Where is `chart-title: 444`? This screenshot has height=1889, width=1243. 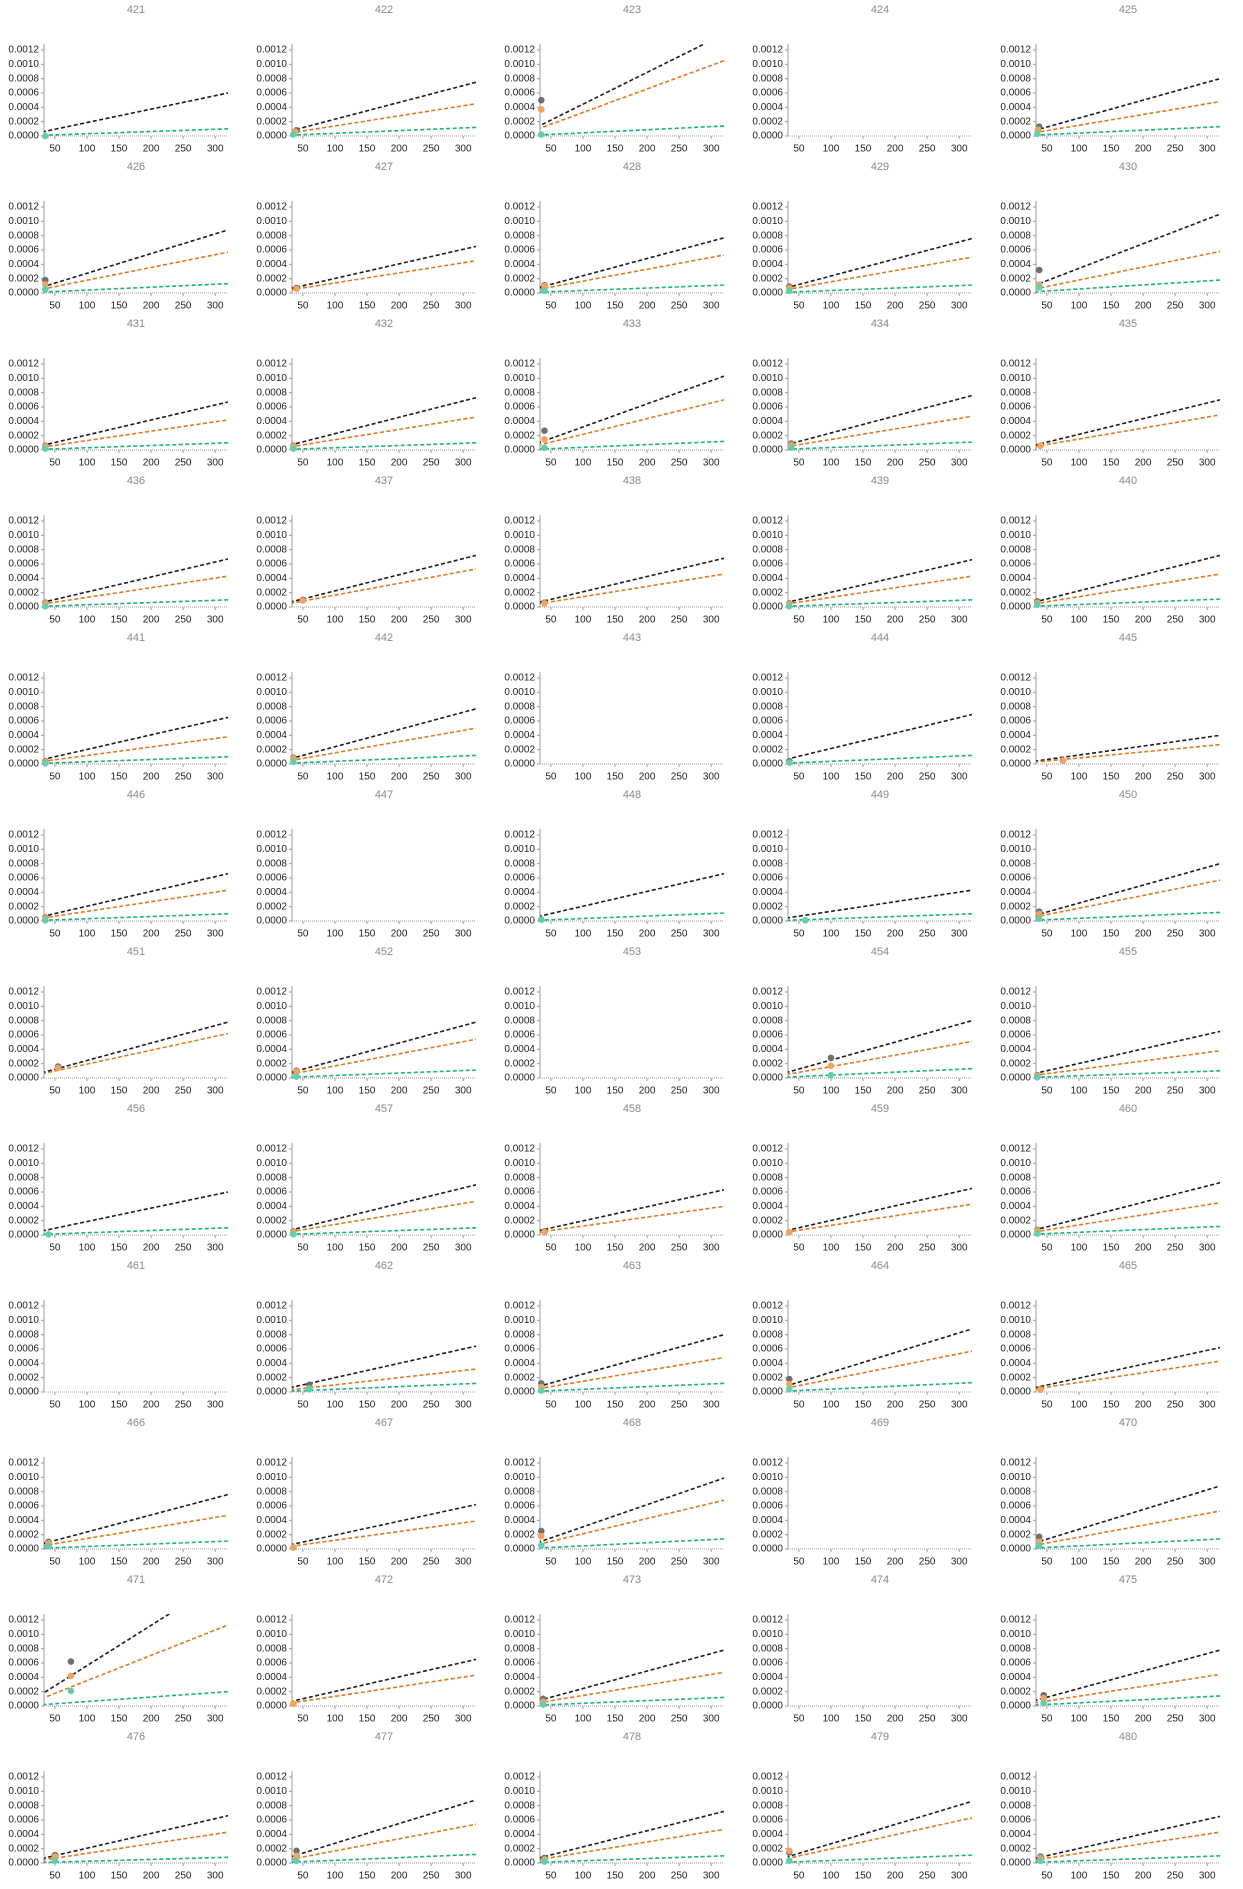
chart-title: 444 is located at coordinates (880, 638).